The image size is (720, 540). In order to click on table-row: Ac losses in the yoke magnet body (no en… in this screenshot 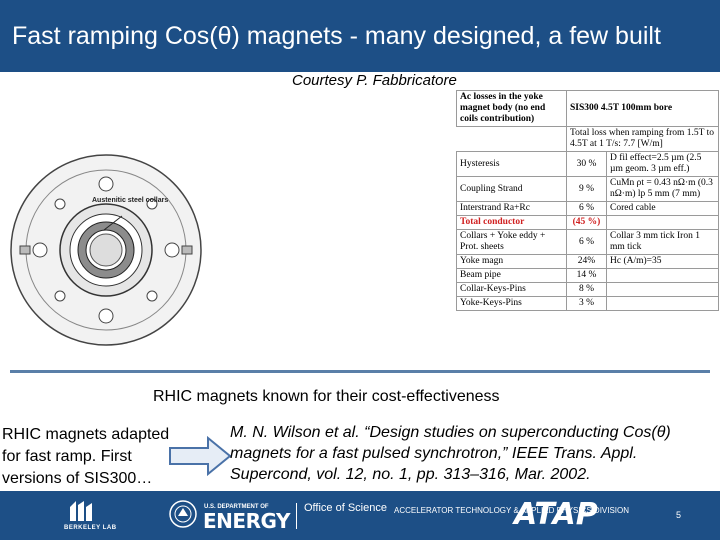, I will do `click(587, 108)`.